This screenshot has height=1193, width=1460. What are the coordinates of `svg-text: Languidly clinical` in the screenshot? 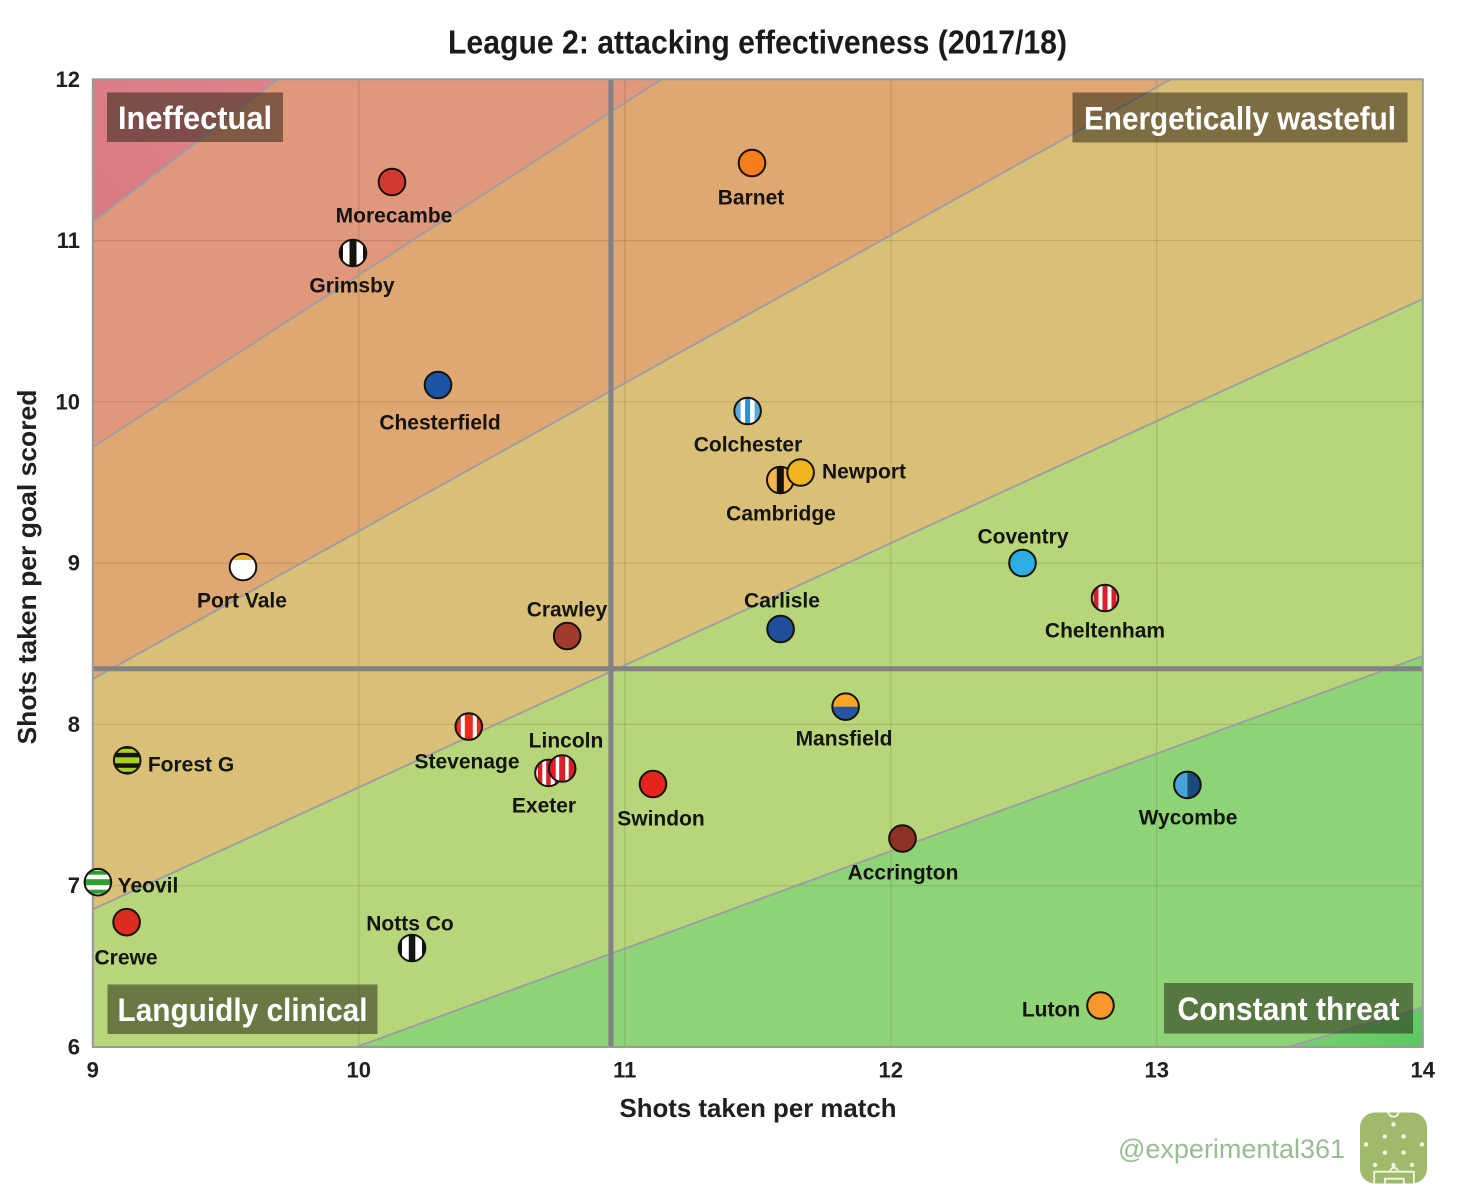 It's located at (243, 1010).